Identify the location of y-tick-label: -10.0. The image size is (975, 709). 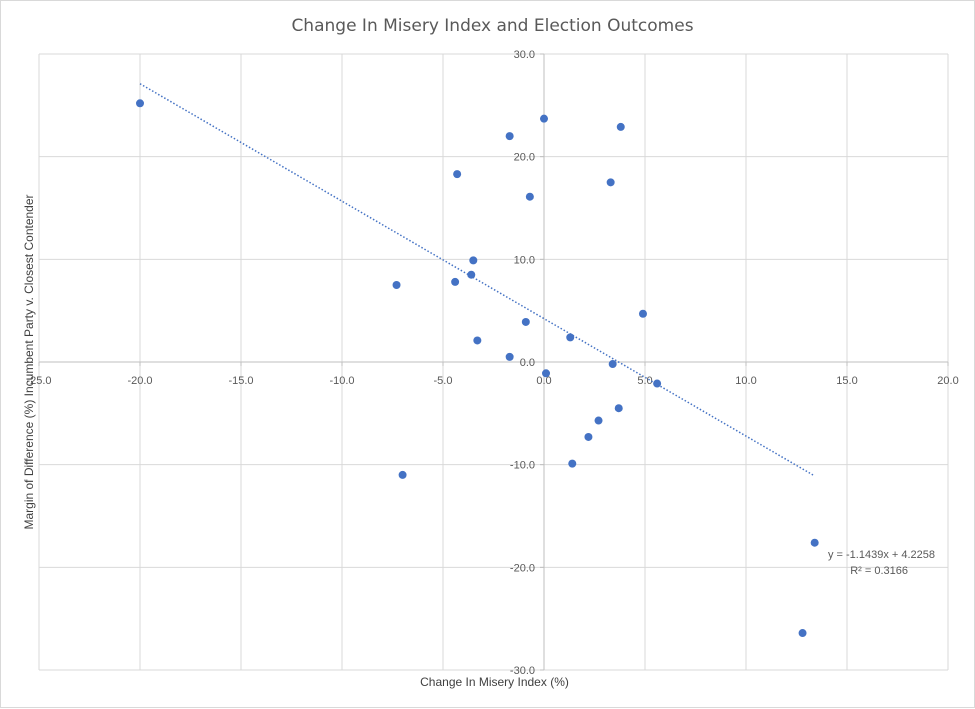
(522, 466).